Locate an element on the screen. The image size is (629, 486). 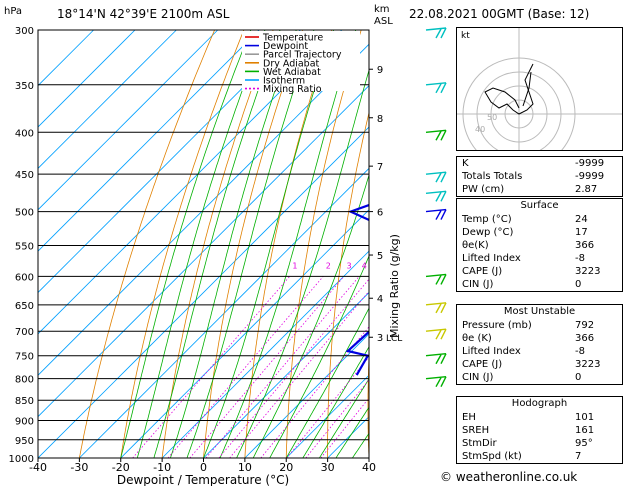
row-label: θe(K) is located at coordinates (475, 245).